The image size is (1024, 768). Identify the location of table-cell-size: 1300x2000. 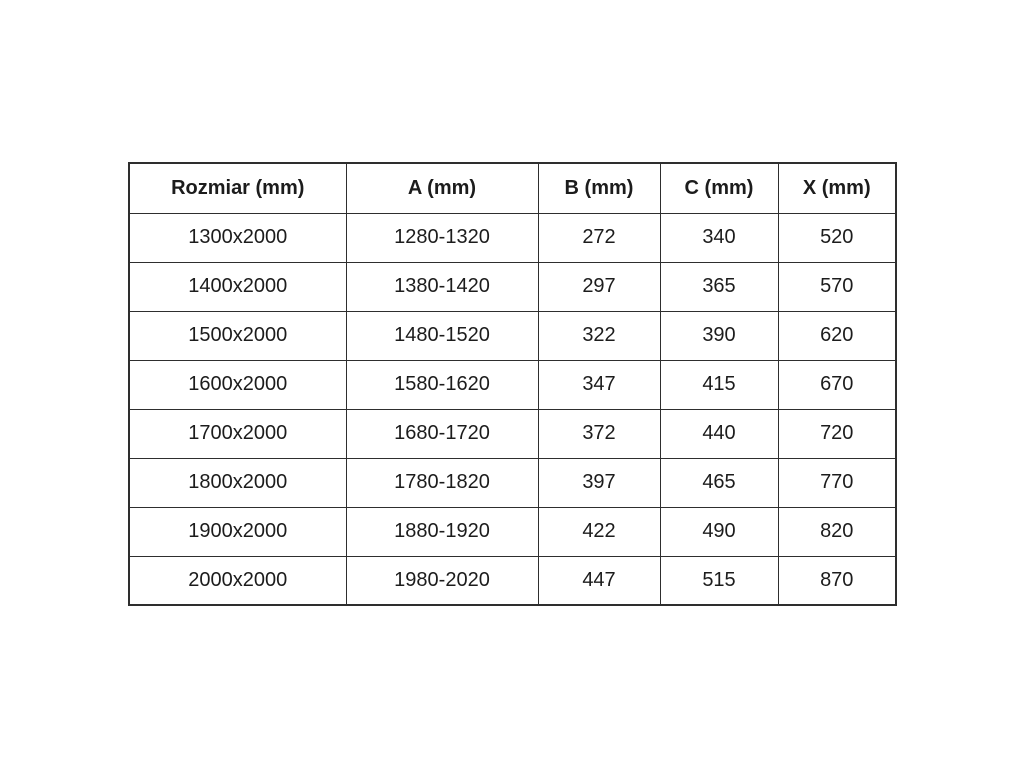
(237, 237).